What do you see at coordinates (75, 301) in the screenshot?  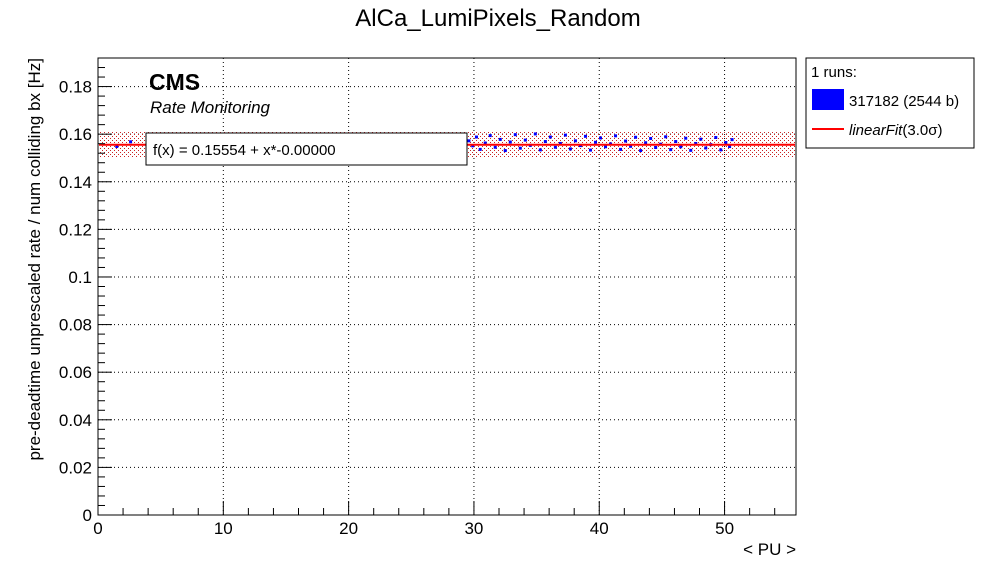 I see `y-tick-labels: 0 0.02 0.04 0.06 0.08 0.1 0.12 0.14 0.16 0.18` at bounding box center [75, 301].